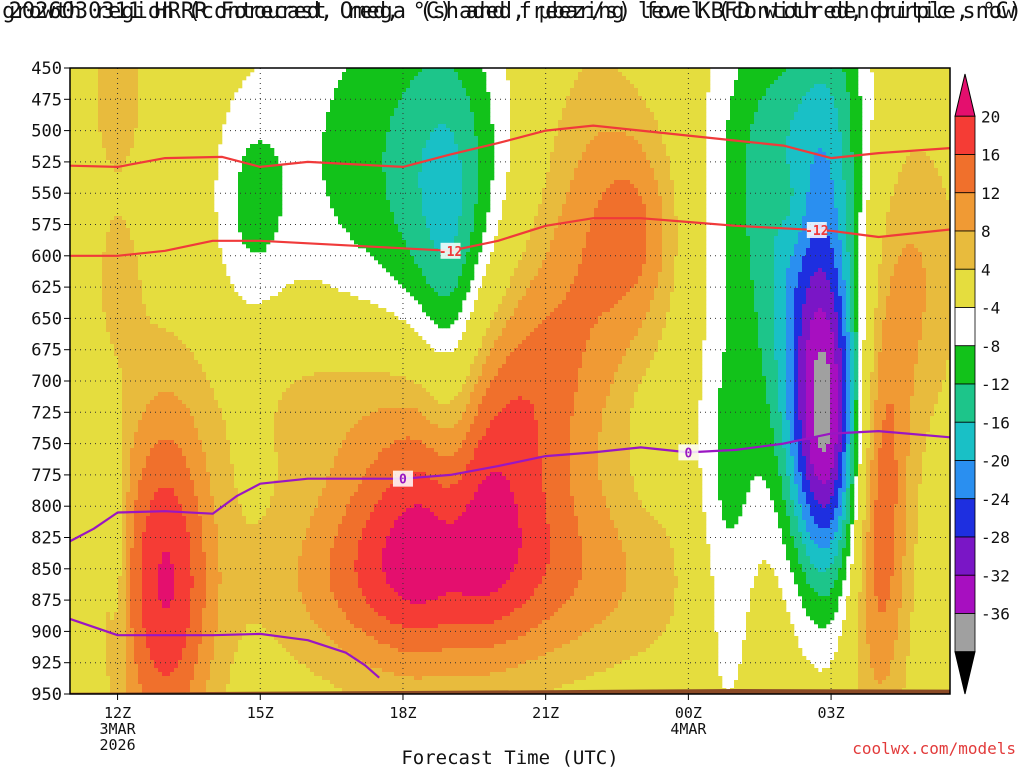  I want to click on colorbar-label: 8, so click(986, 231).